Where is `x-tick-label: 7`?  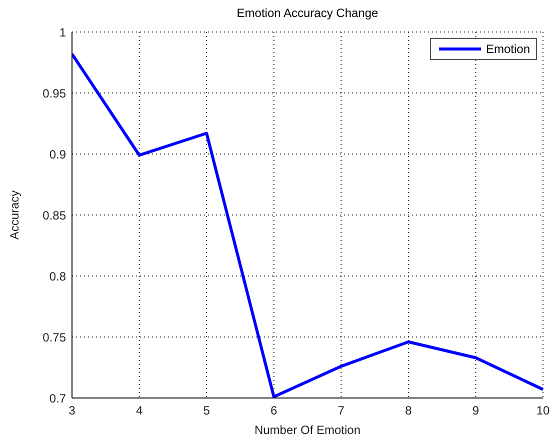 x-tick-label: 7 is located at coordinates (341, 411).